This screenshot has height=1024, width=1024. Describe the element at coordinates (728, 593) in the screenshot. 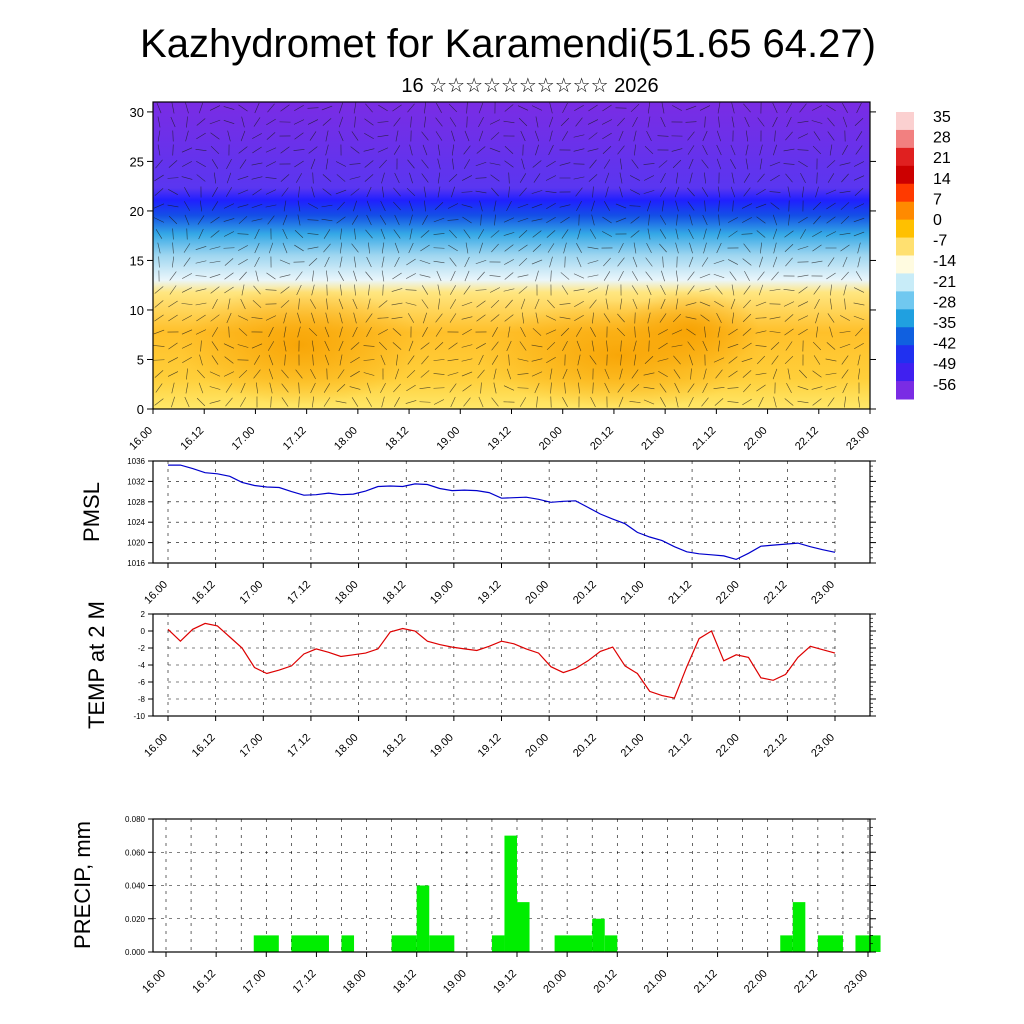

I see `x-tick-label: 22.00` at that location.